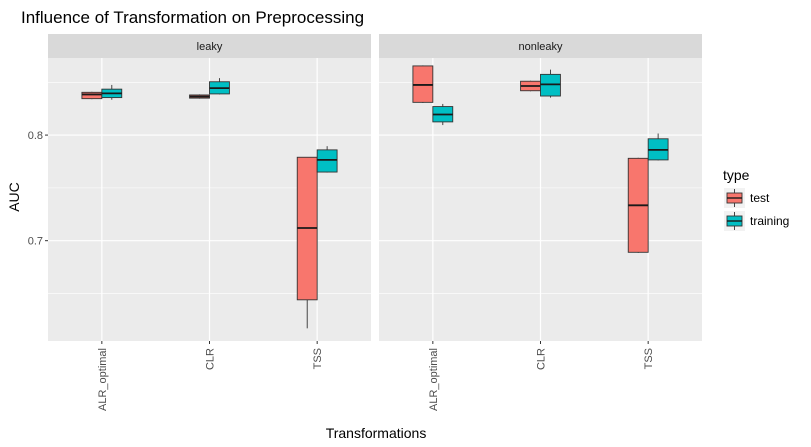 The width and height of the screenshot is (811, 447). Describe the element at coordinates (550, 83) in the screenshot. I see `facet-nonleaky-training-box-CLR` at that location.